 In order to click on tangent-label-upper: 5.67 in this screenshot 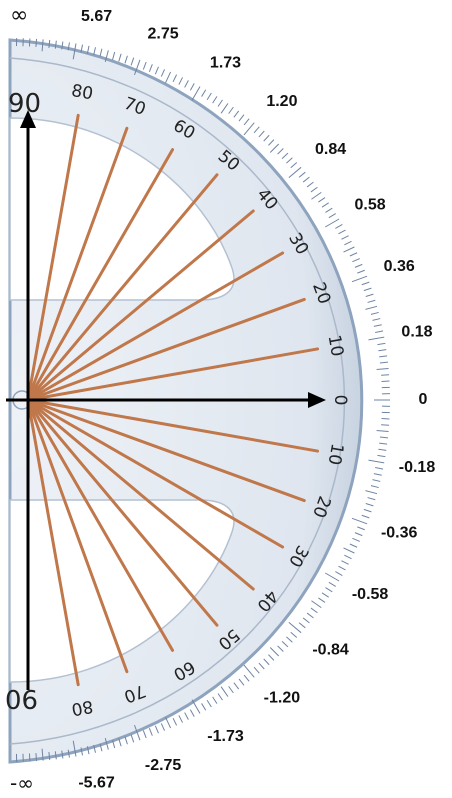, I will do `click(96, 16)`.